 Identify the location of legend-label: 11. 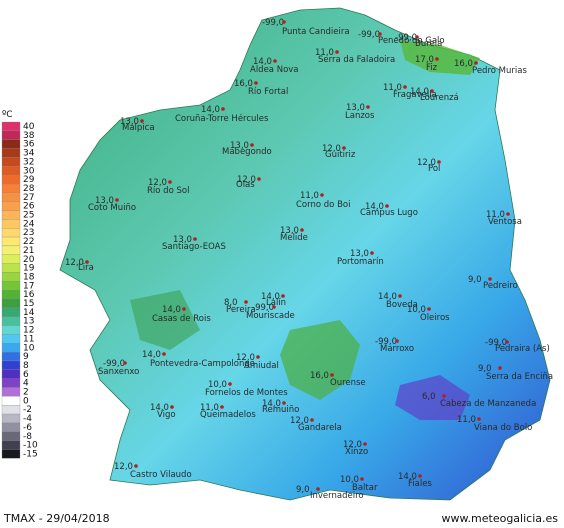
(28, 339).